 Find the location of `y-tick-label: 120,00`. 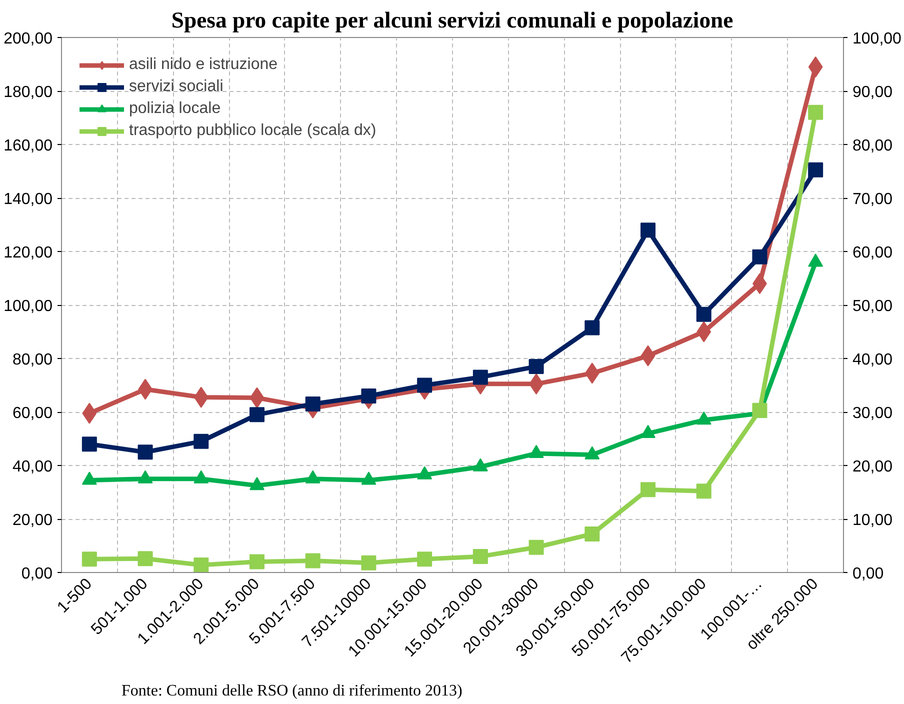

y-tick-label: 120,00 is located at coordinates (28, 253).